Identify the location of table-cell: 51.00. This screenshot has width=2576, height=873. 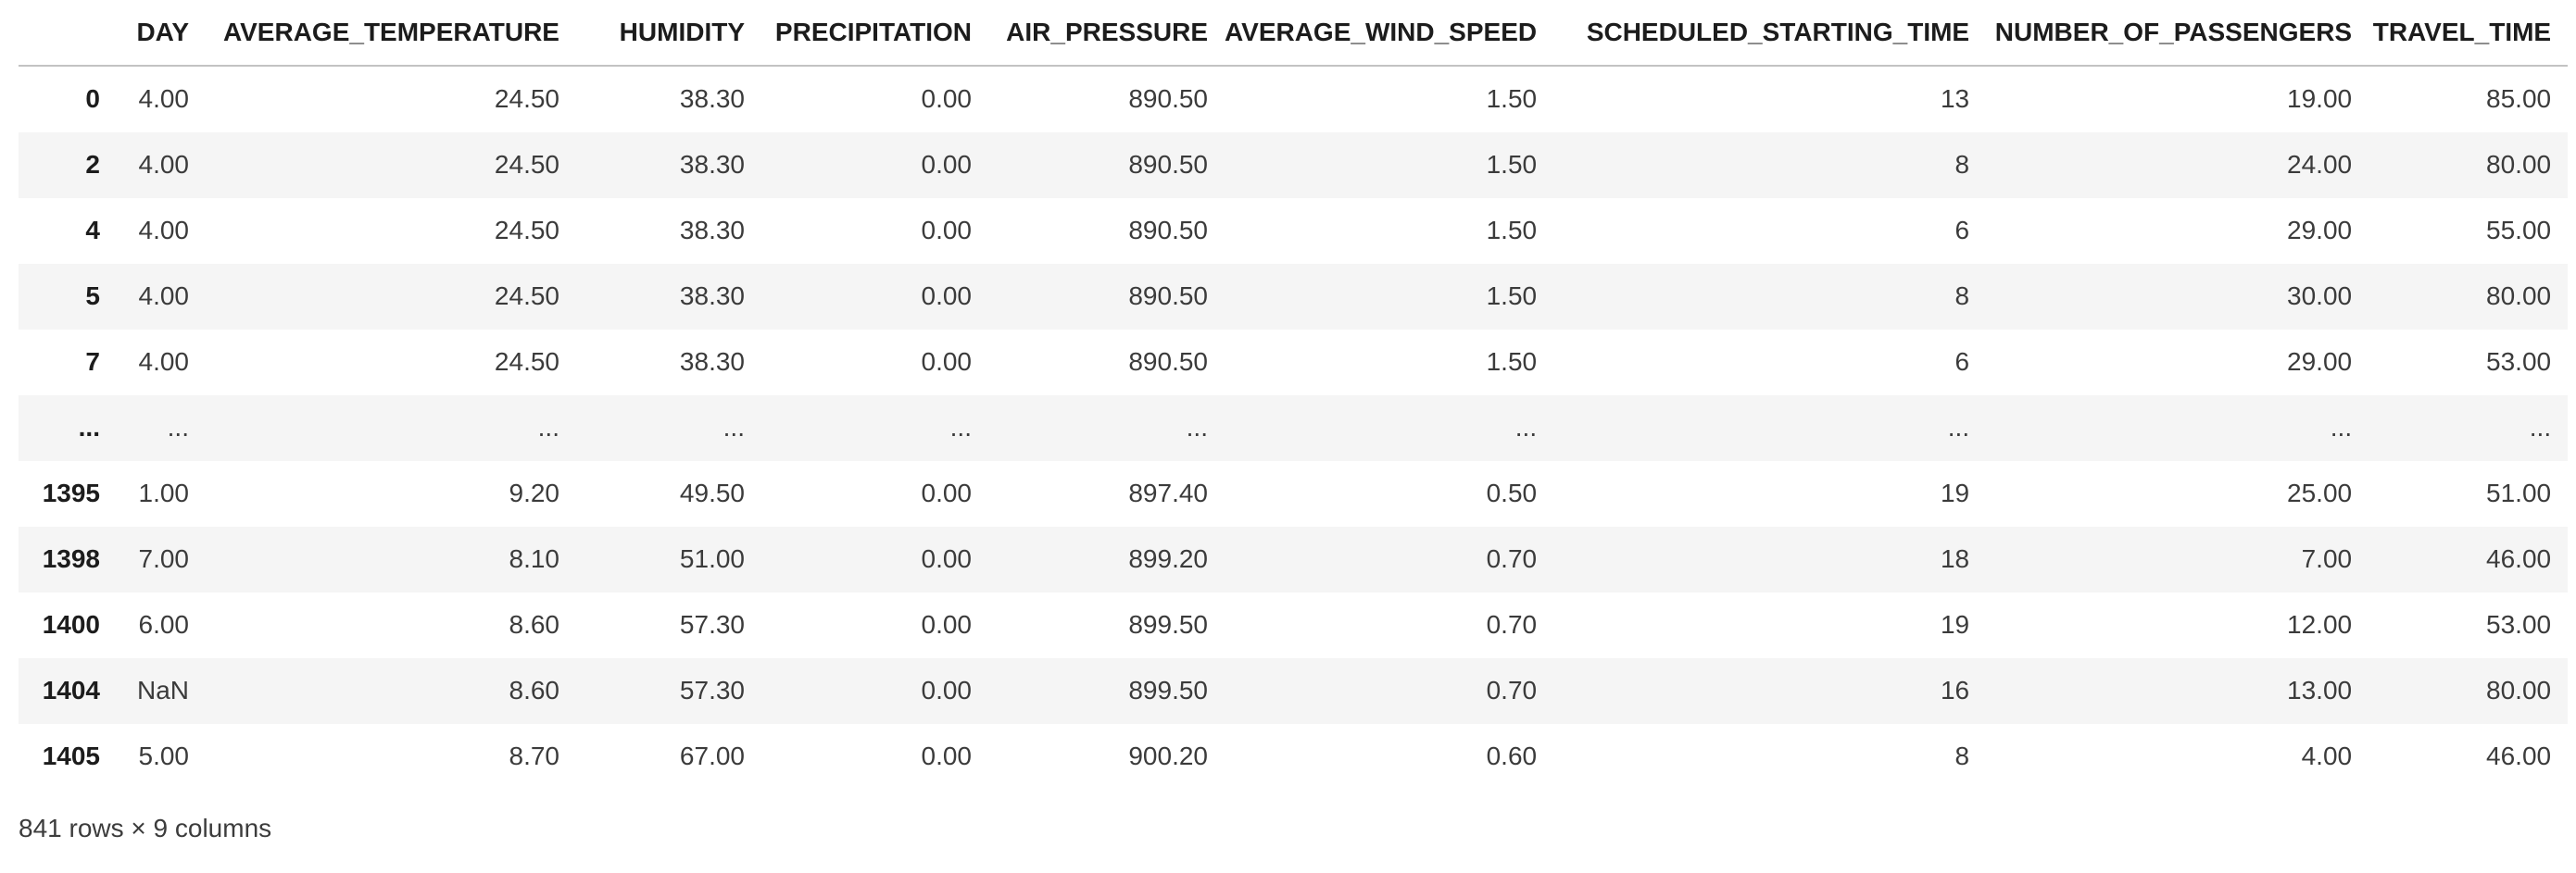
(712, 558).